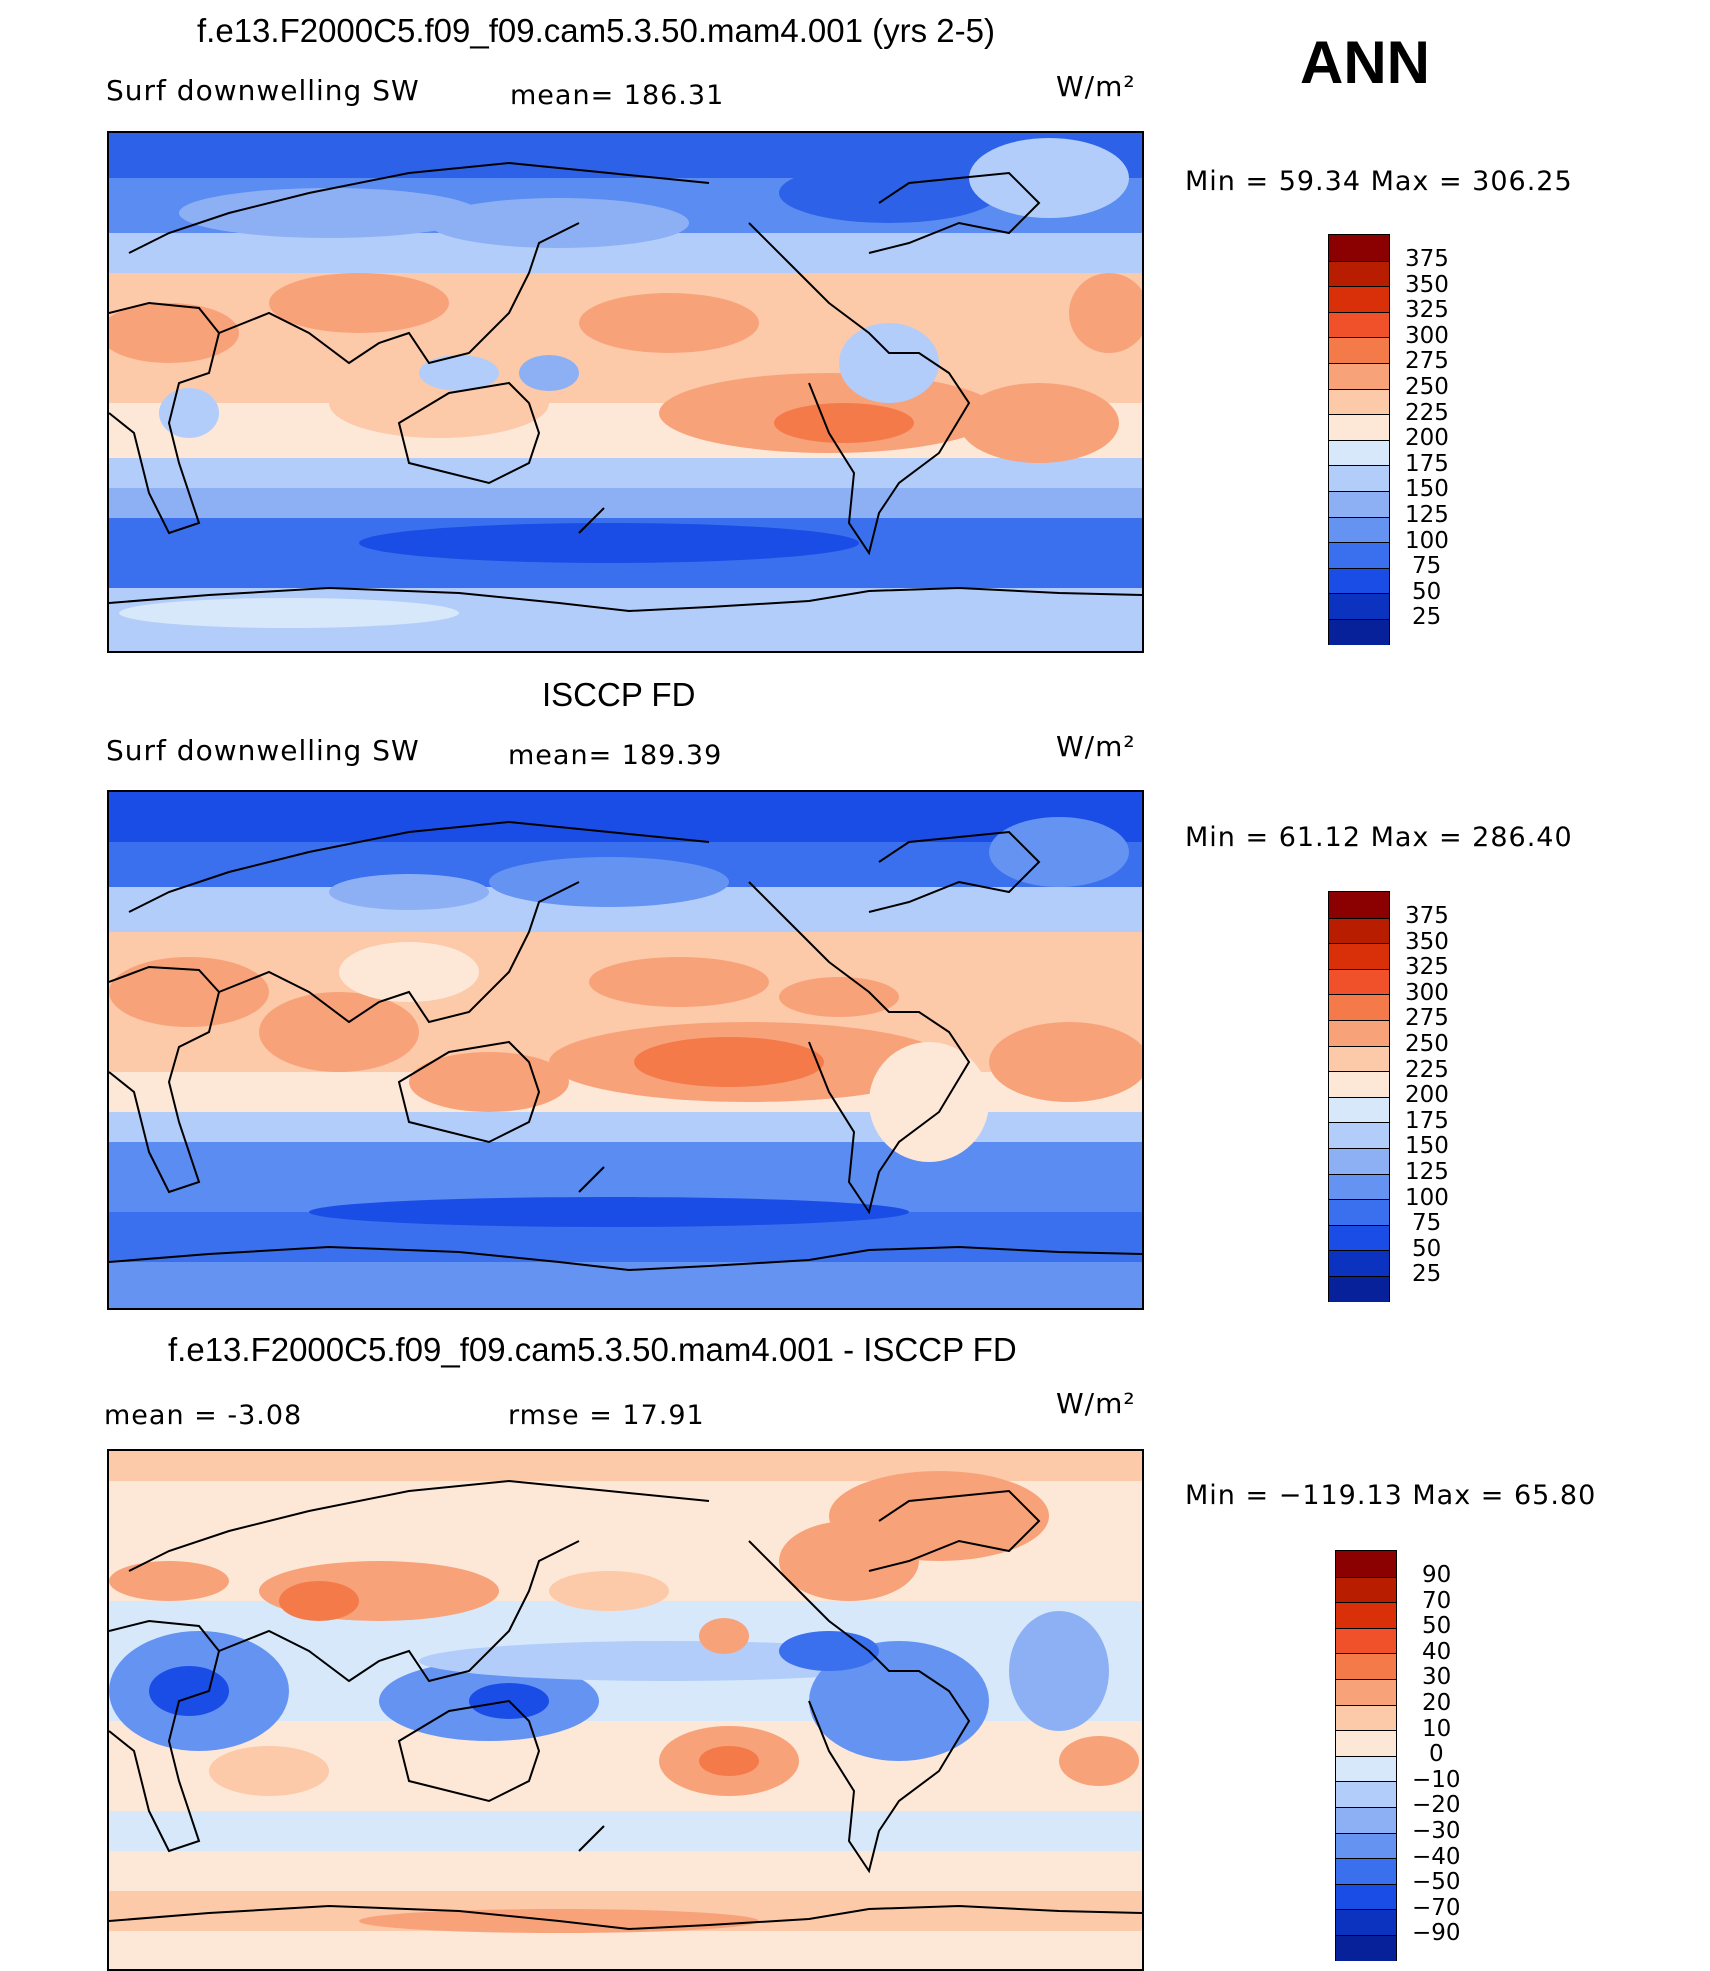 The image size is (1710, 1971). What do you see at coordinates (203, 1415) in the screenshot?
I see `panel-3-mean-label: mean = -3.08` at bounding box center [203, 1415].